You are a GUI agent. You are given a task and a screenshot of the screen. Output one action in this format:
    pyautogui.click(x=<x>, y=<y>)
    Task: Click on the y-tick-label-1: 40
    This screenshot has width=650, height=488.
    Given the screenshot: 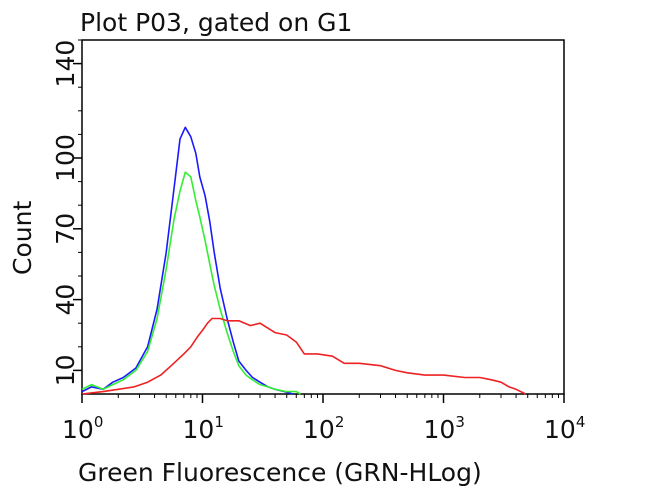 What is the action you would take?
    pyautogui.click(x=65, y=300)
    